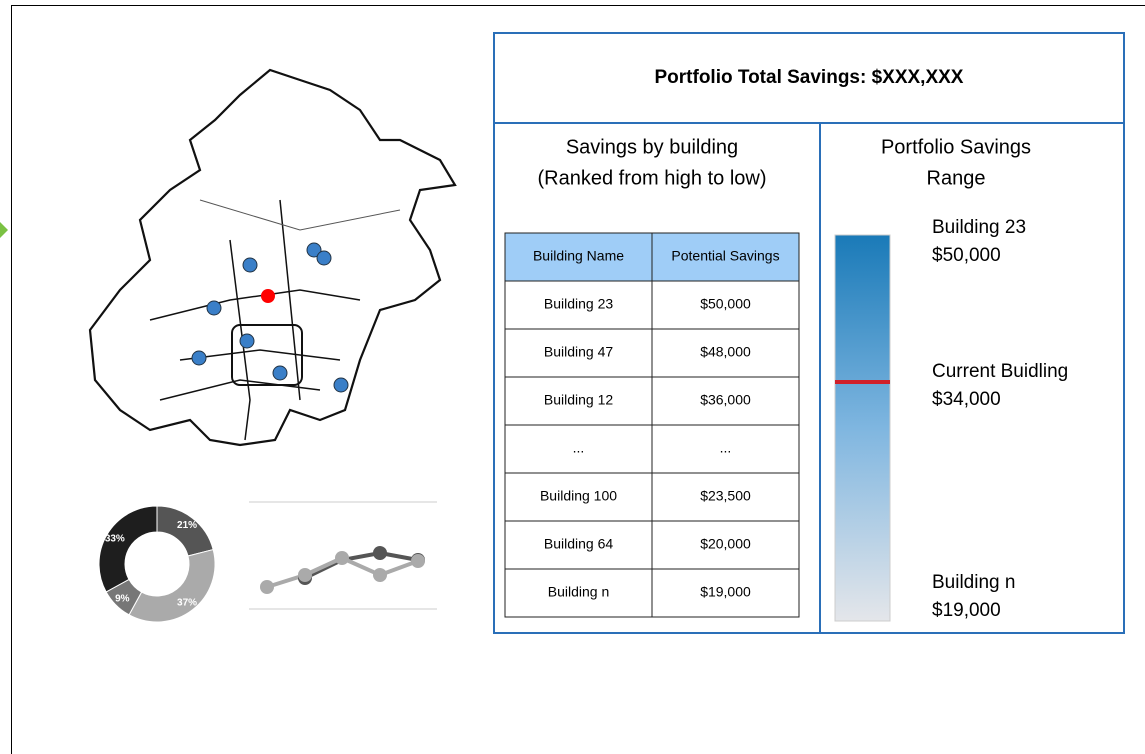 Image resolution: width=1145 pixels, height=754 pixels. Describe the element at coordinates (725, 544) in the screenshot. I see `table-cell: $20,000` at that location.